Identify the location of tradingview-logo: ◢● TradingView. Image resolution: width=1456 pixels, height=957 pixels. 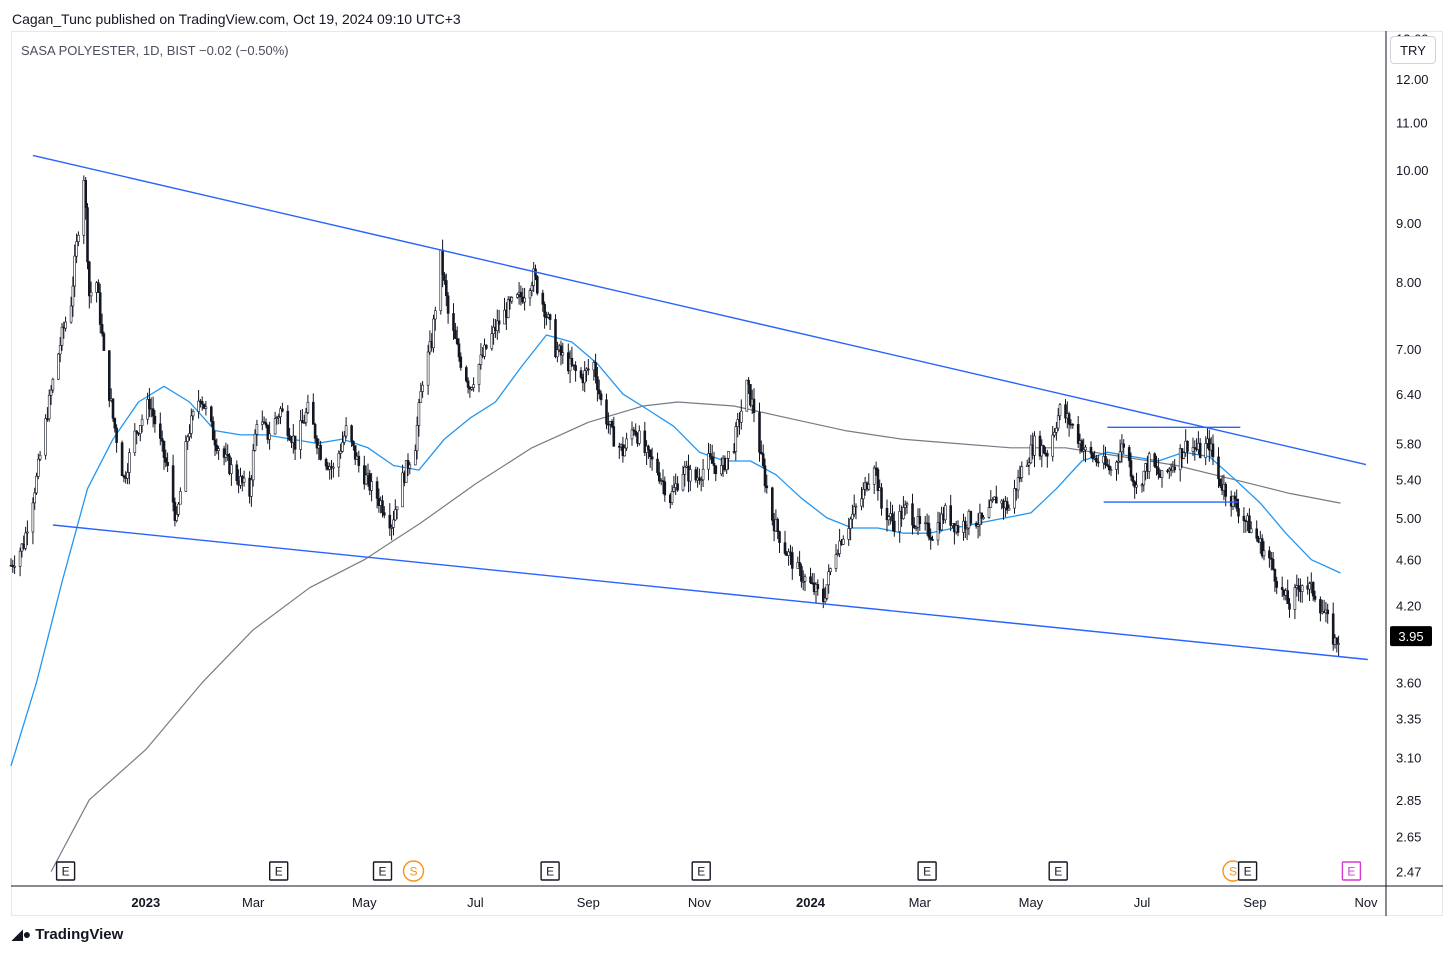
(67, 934).